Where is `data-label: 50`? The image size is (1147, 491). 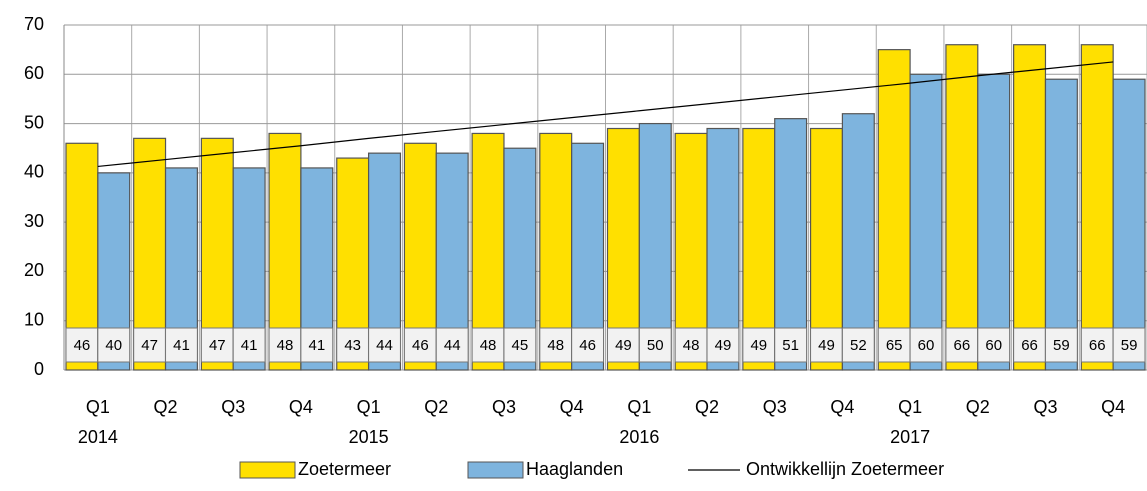 data-label: 50 is located at coordinates (655, 345).